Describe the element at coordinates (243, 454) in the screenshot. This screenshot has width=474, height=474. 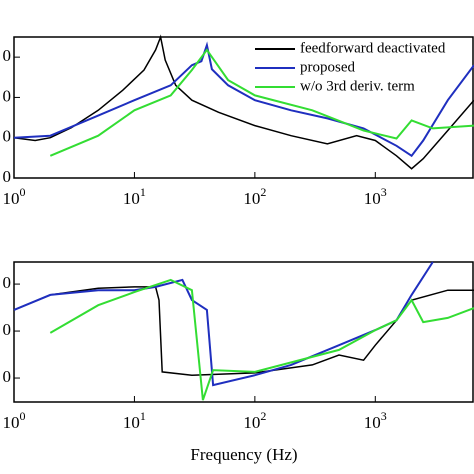
I see `x-axis-label: Frequency (Hz)` at that location.